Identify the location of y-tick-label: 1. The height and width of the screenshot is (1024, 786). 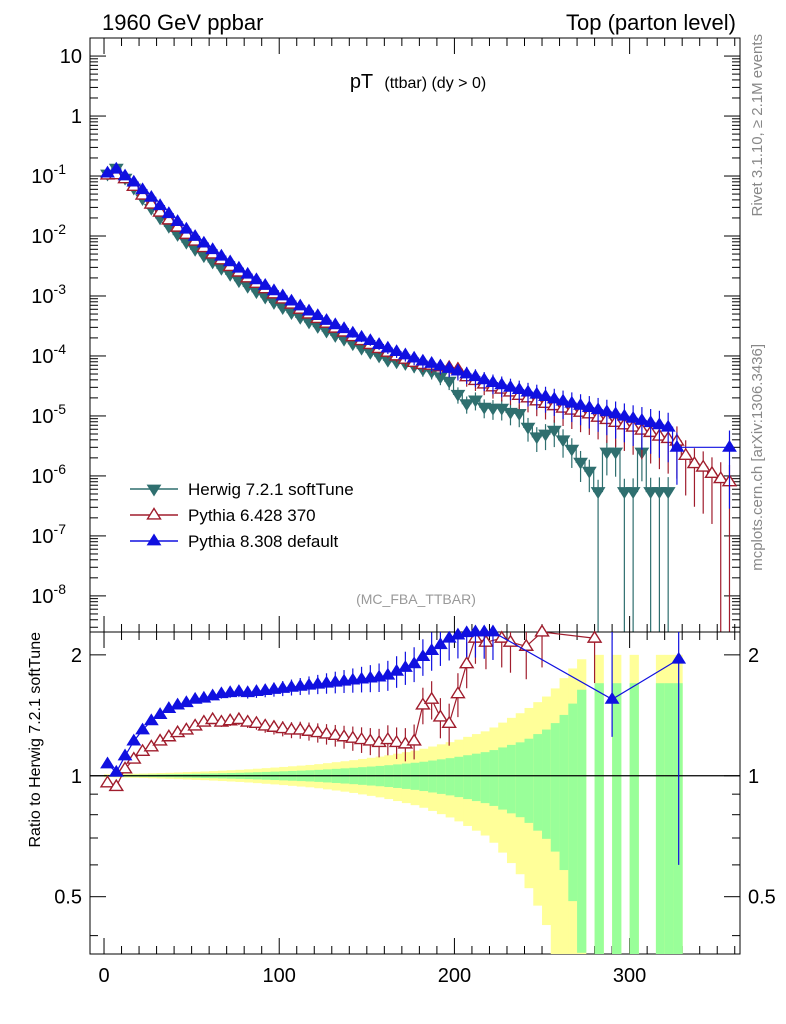
(76, 117).